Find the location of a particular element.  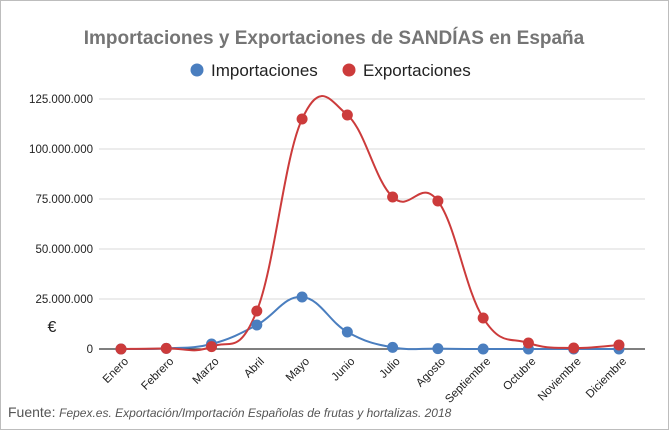

x-tick-label: Diciembre is located at coordinates (606, 378).